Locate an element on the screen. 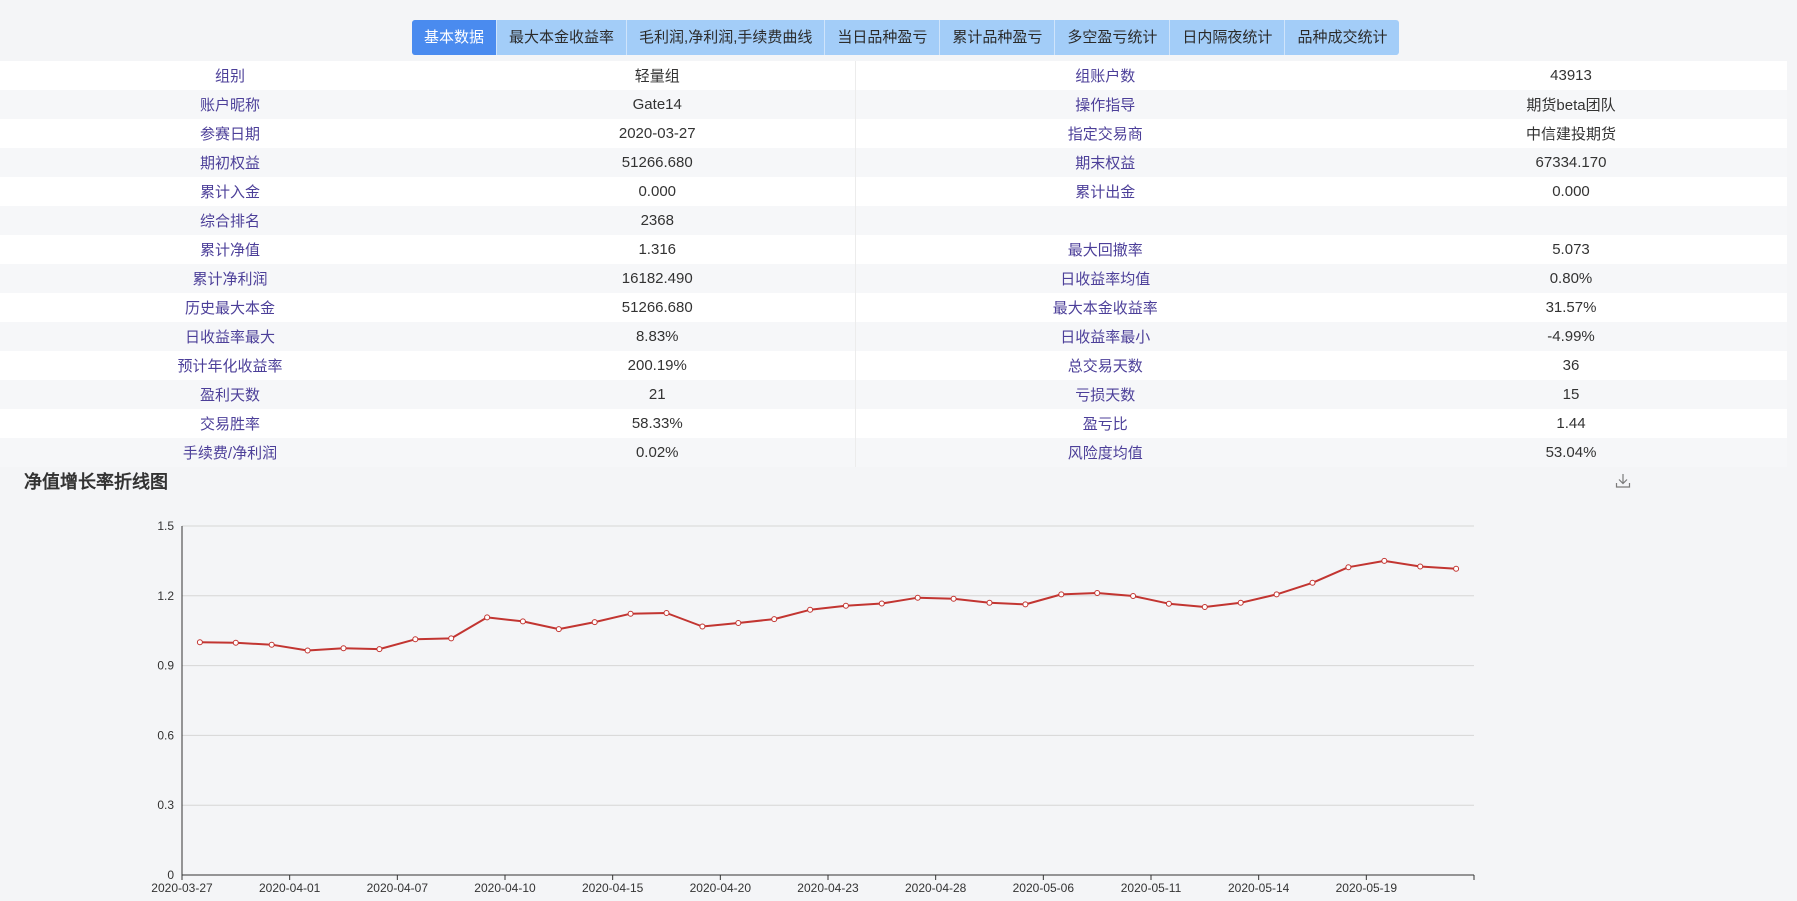 This screenshot has width=1797, height=901. field-label: 亏损天数 is located at coordinates (1105, 394).